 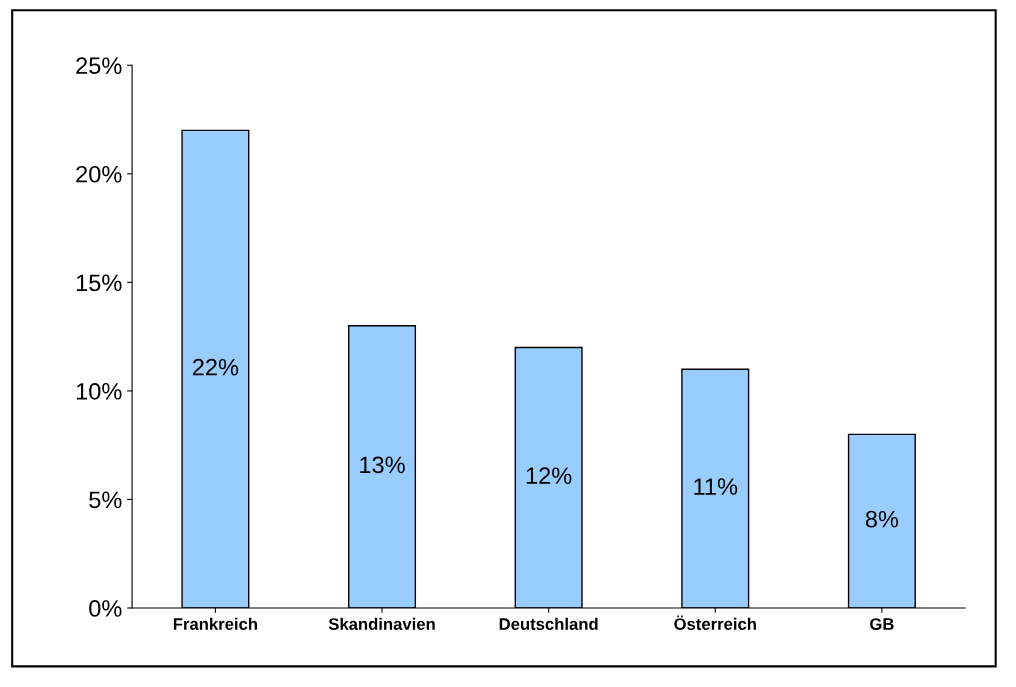 I want to click on data-label: 22%, so click(x=215, y=367).